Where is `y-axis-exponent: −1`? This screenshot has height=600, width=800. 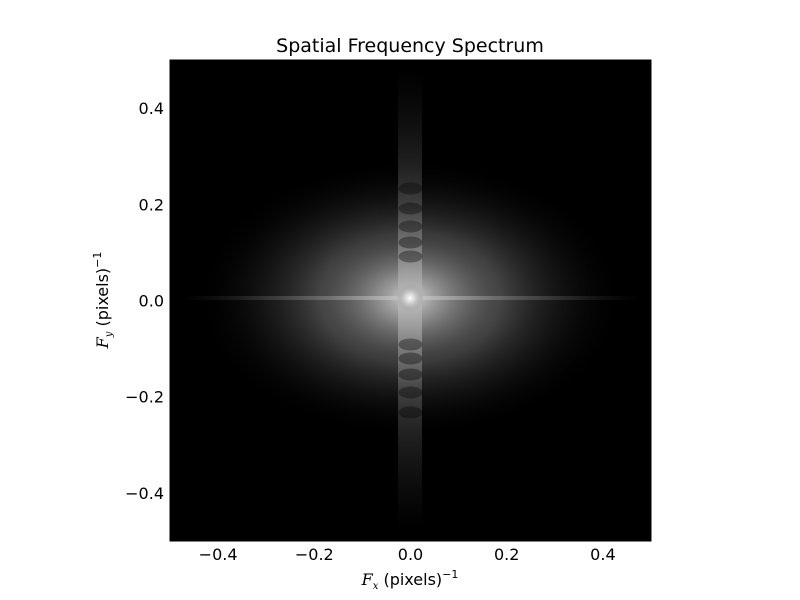 y-axis-exponent: −1 is located at coordinates (97, 260).